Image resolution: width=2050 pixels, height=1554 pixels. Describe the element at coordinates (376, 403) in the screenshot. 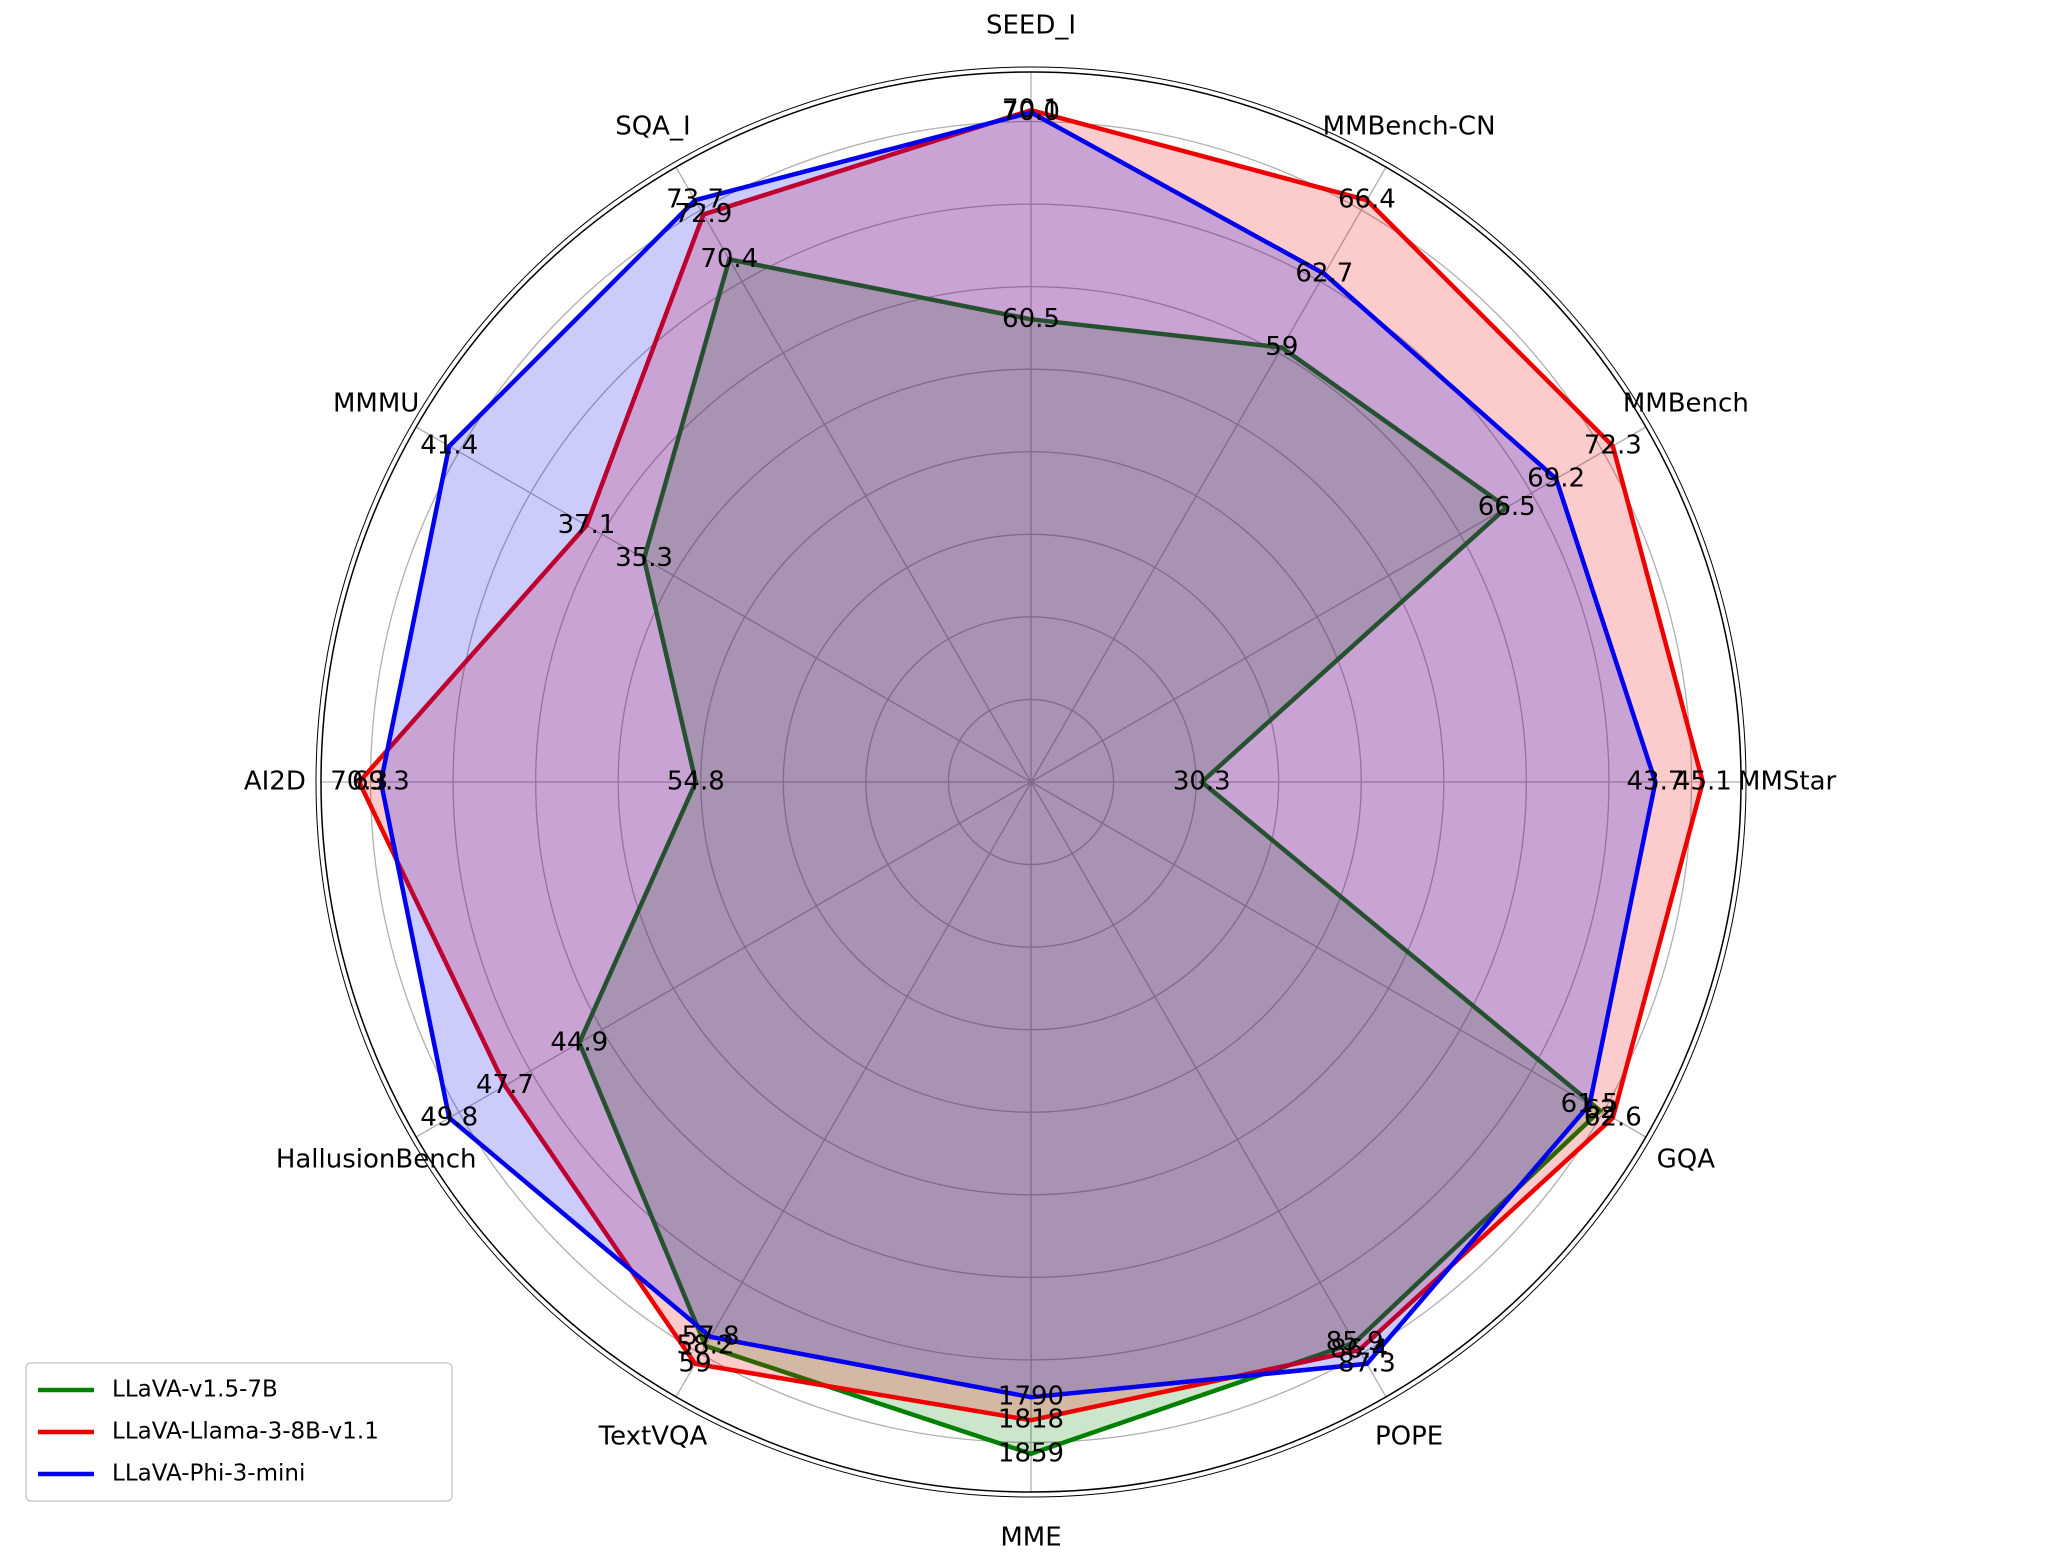

I see `axis-label: MMMU` at that location.